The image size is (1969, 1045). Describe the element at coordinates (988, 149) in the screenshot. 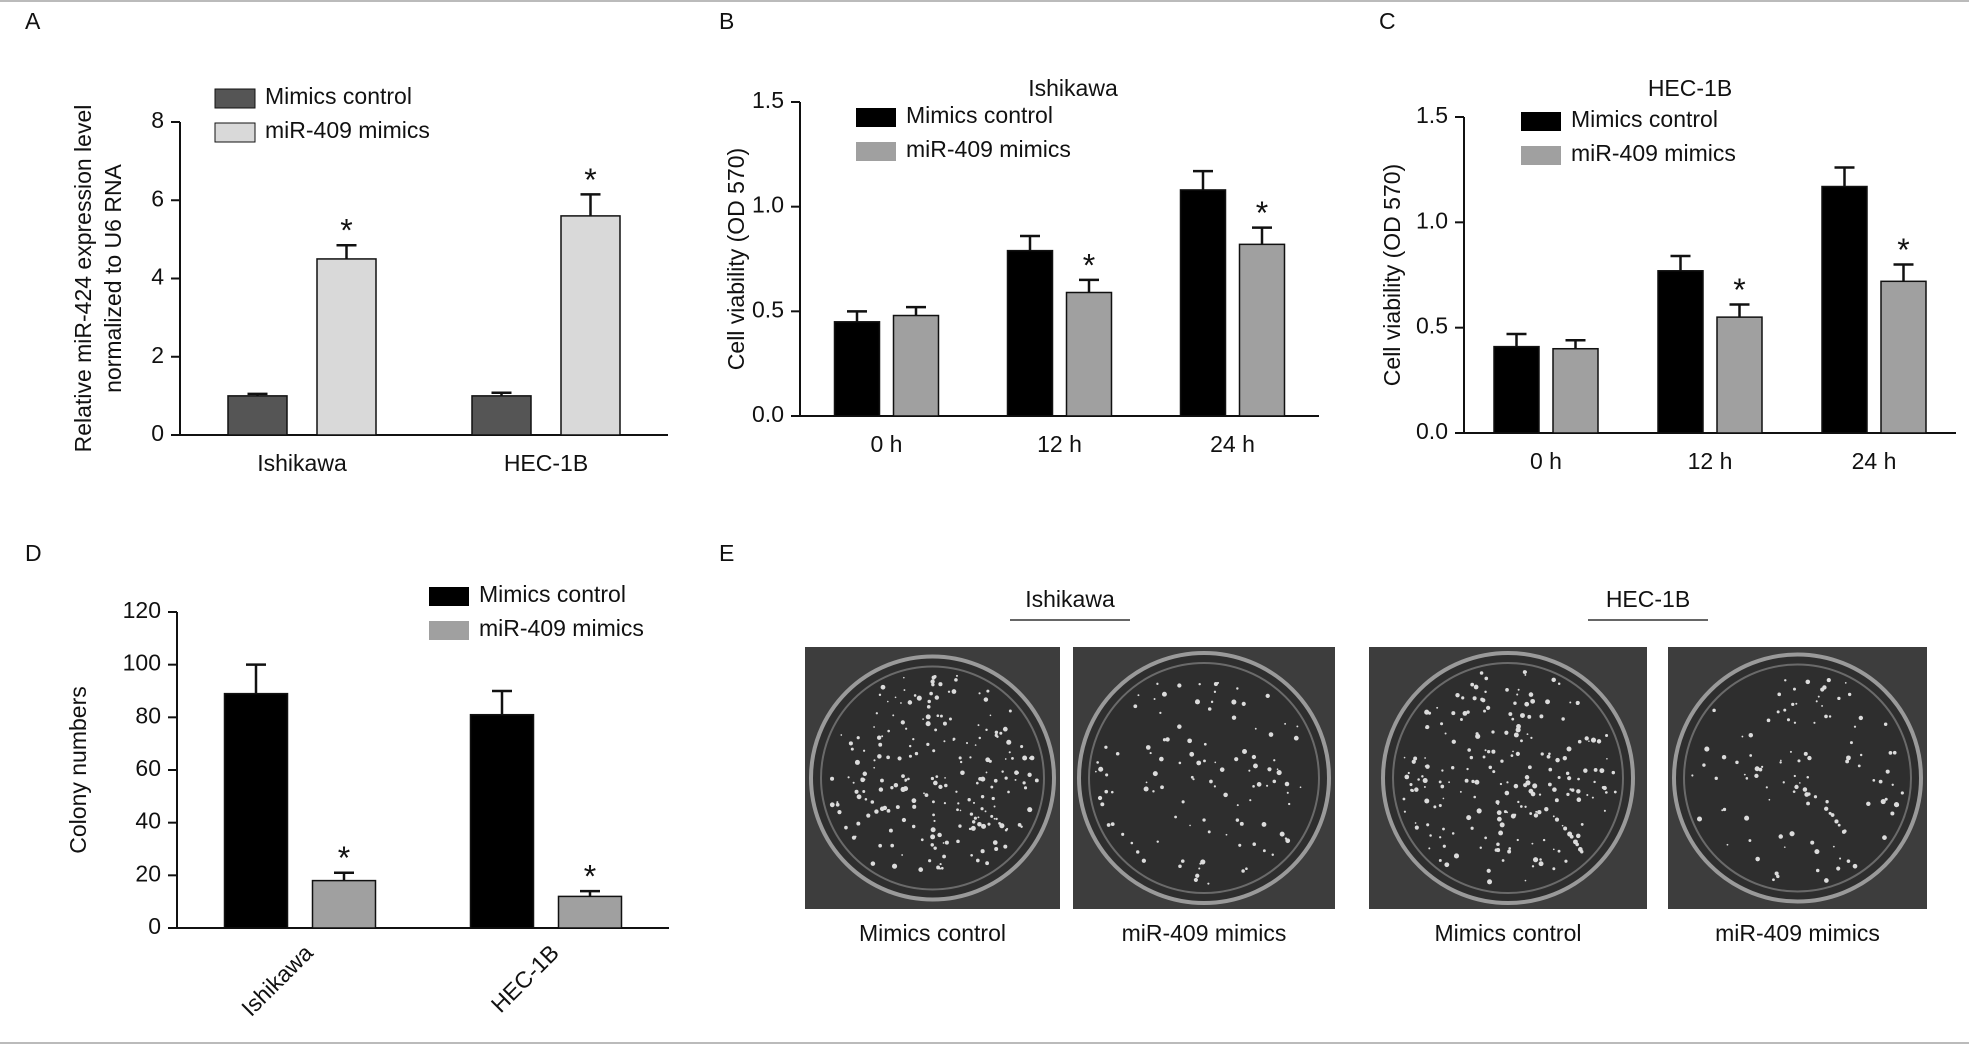

I see `legend-label: miR-409 mimics` at that location.